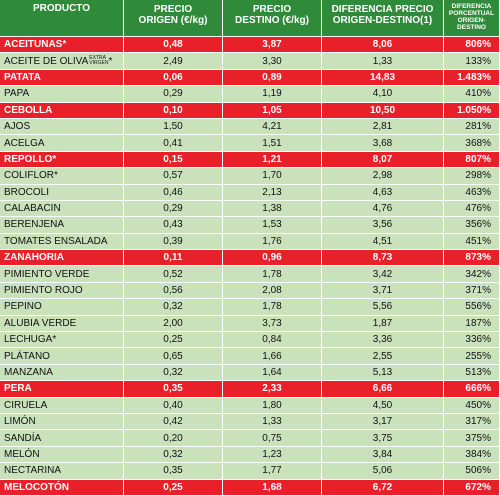  I want to click on diferencia-porcentual-cell: 672%, so click(472, 487).